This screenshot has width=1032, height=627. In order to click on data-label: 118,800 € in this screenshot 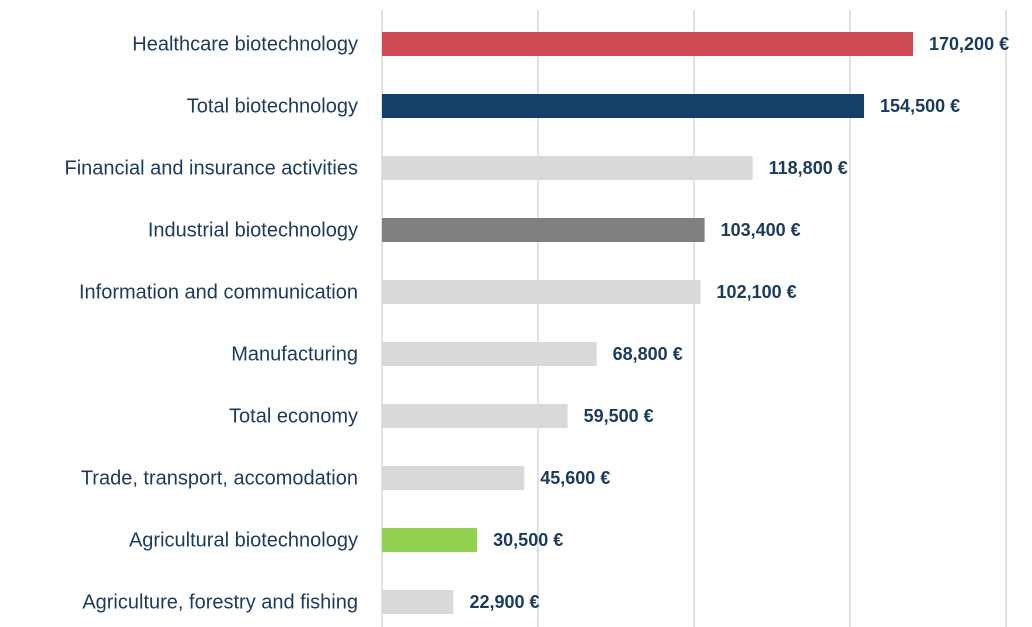, I will do `click(808, 168)`.